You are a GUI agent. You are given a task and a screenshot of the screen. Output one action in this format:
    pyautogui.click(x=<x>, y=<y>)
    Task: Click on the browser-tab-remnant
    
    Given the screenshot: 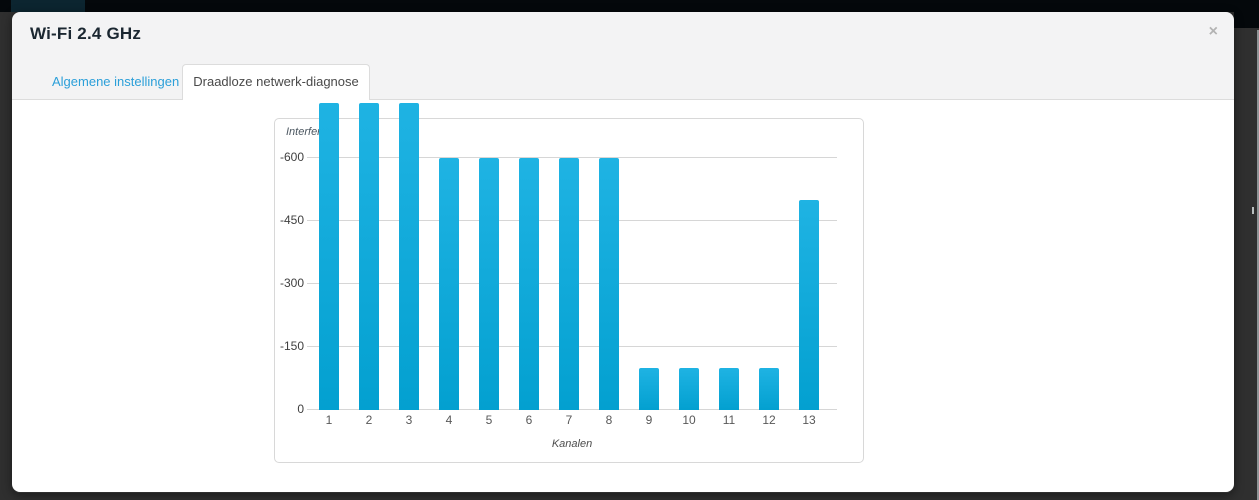 What is the action you would take?
    pyautogui.click(x=48, y=6)
    